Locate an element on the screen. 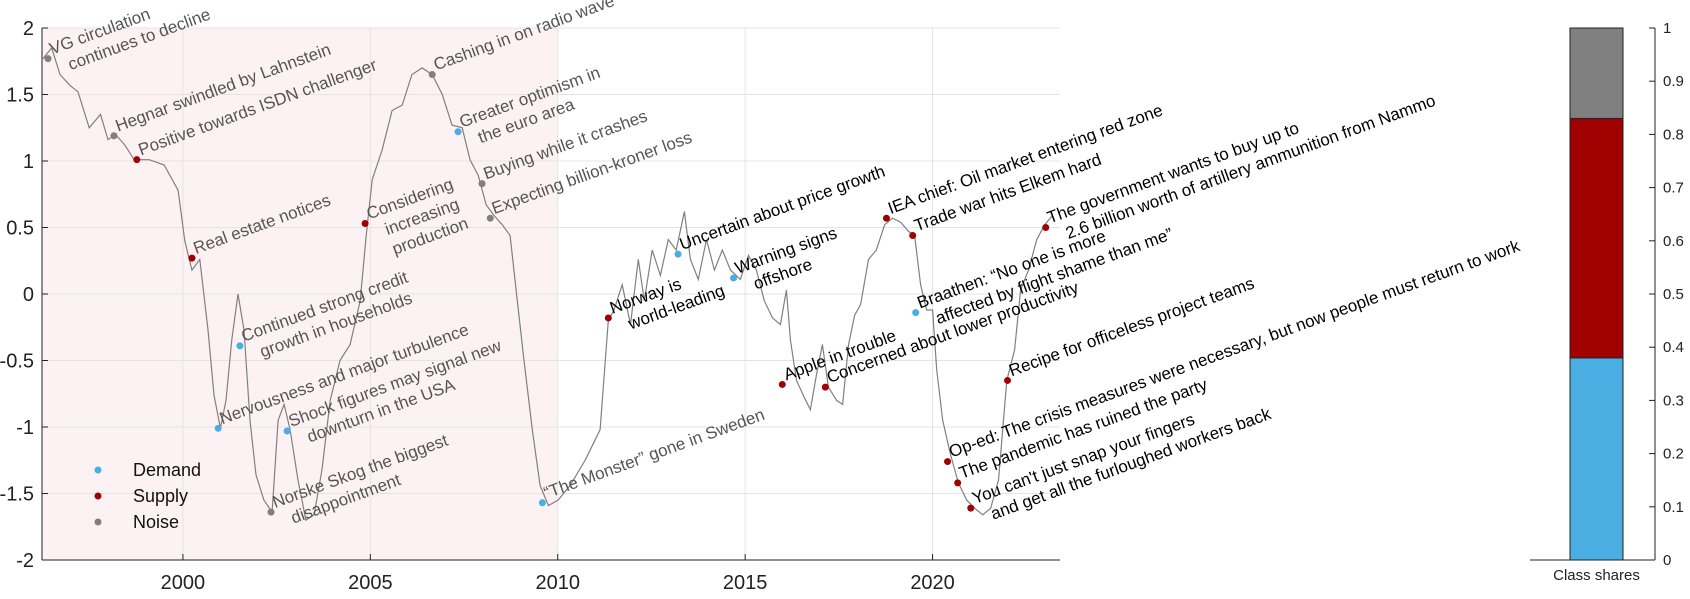 The height and width of the screenshot is (599, 1690). annotation-label: “The Monster” gone in Sweden is located at coordinates (654, 454).